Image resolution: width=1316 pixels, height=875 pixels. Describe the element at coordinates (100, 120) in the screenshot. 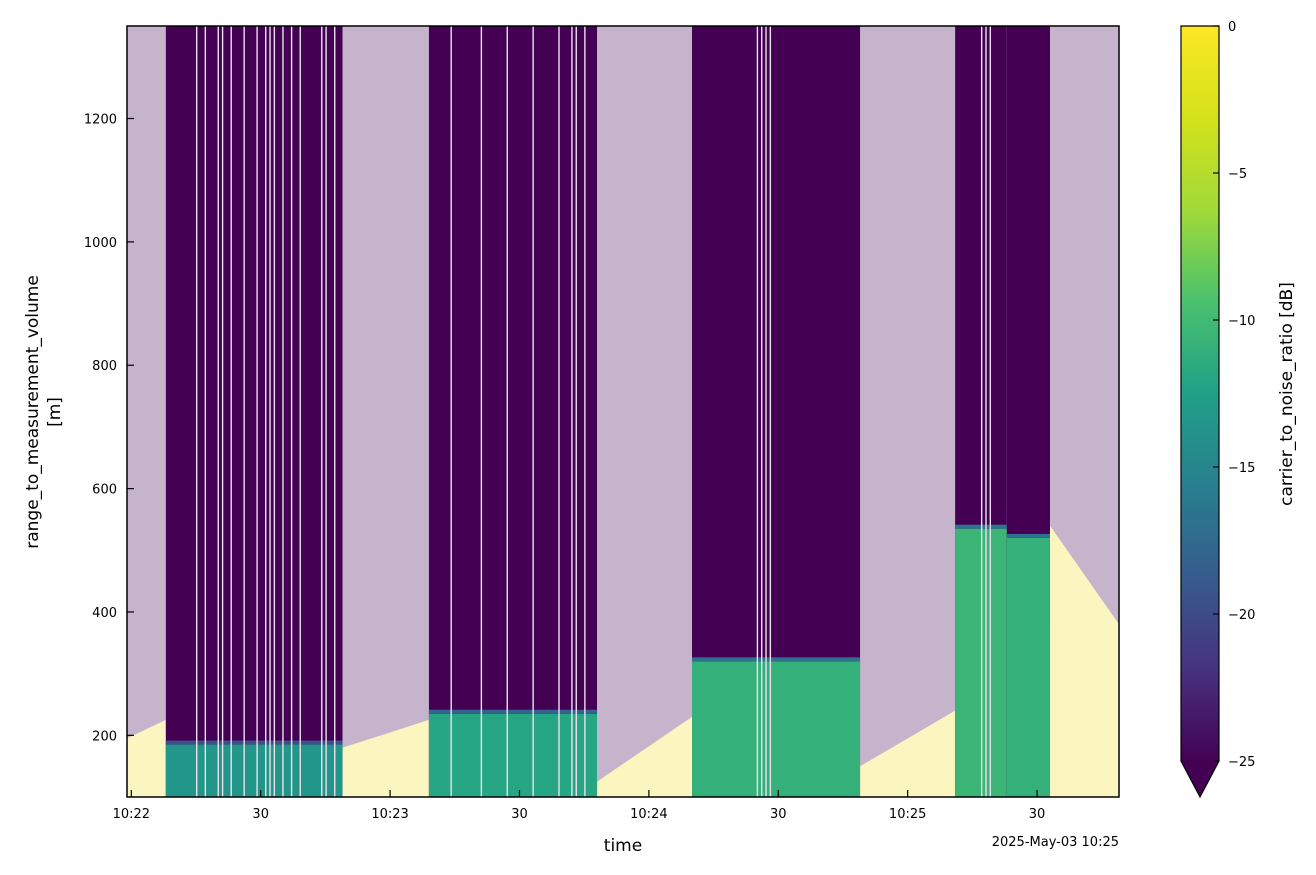

I see `y-tick-label: 1200` at that location.